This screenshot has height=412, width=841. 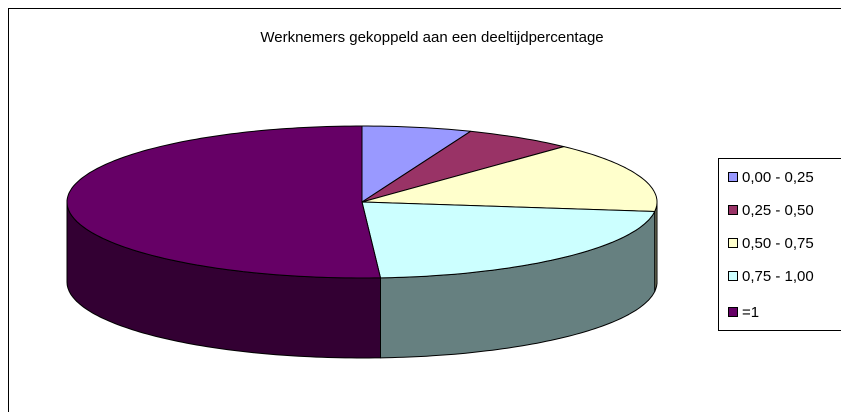 What do you see at coordinates (750, 312) in the screenshot?
I see `legend-label: =1` at bounding box center [750, 312].